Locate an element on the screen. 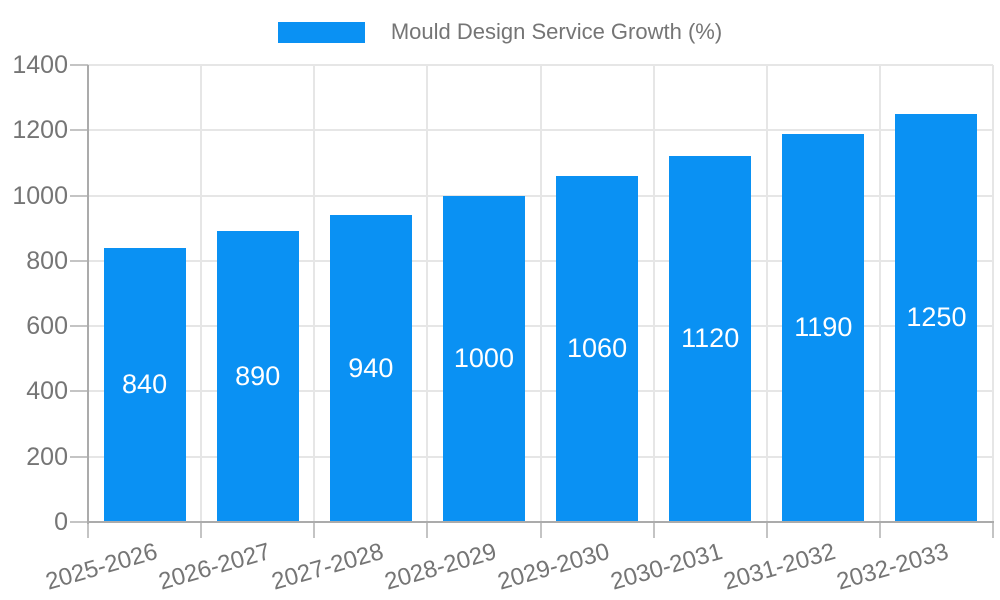  y-axis-tick-label: 800 is located at coordinates (47, 260).